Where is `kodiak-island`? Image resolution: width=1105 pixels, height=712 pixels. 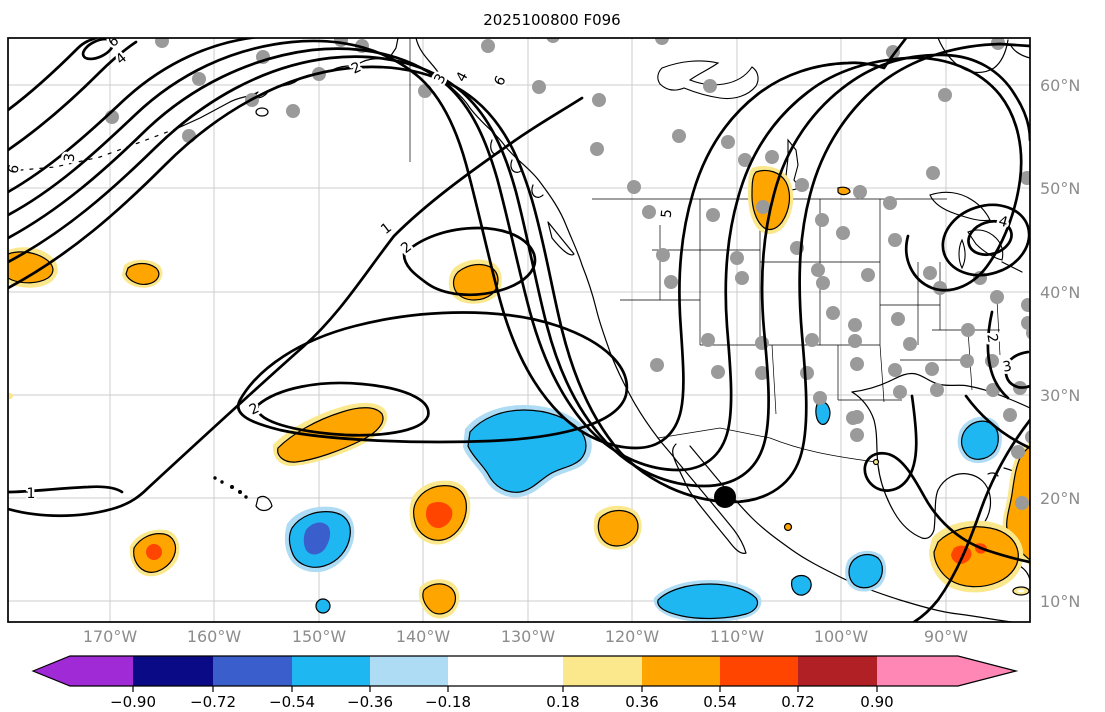 kodiak-island is located at coordinates (262, 112).